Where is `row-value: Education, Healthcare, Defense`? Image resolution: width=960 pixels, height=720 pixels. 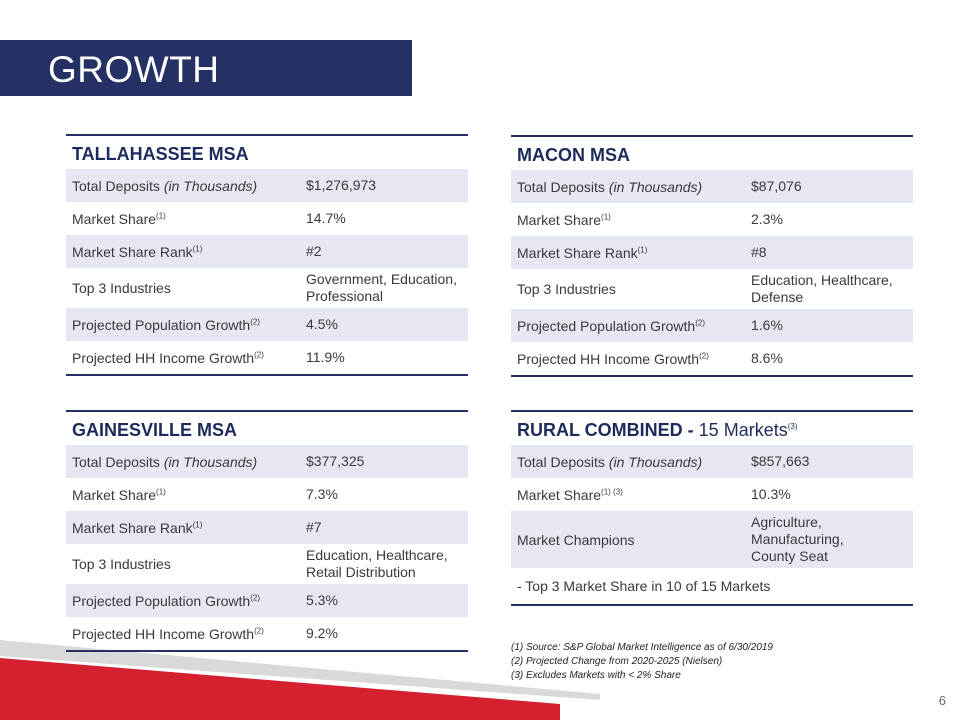
row-value: Education, Healthcare, Defense is located at coordinates (822, 288).